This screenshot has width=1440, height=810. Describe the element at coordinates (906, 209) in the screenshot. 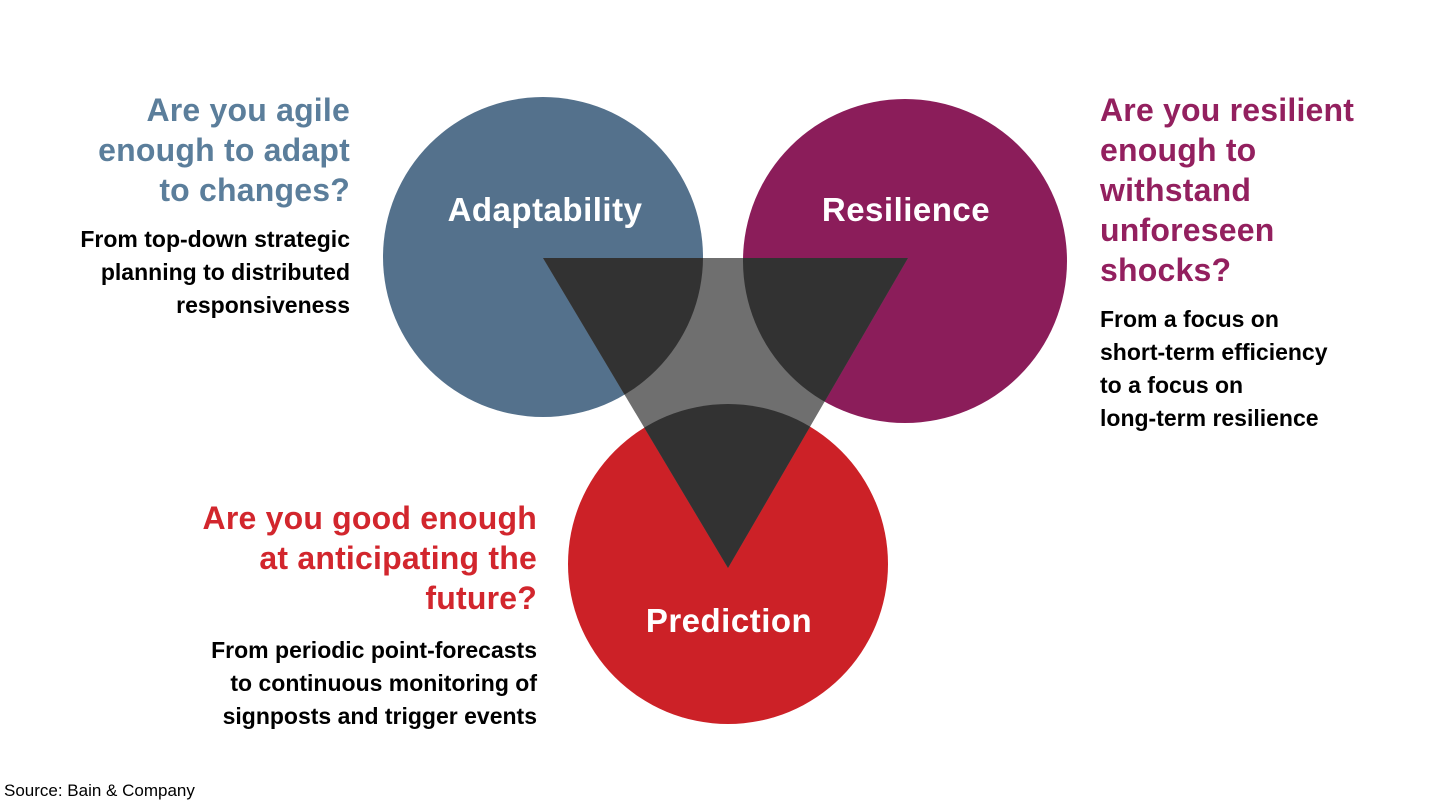

I see `resilience-circle-label: Resilience` at that location.